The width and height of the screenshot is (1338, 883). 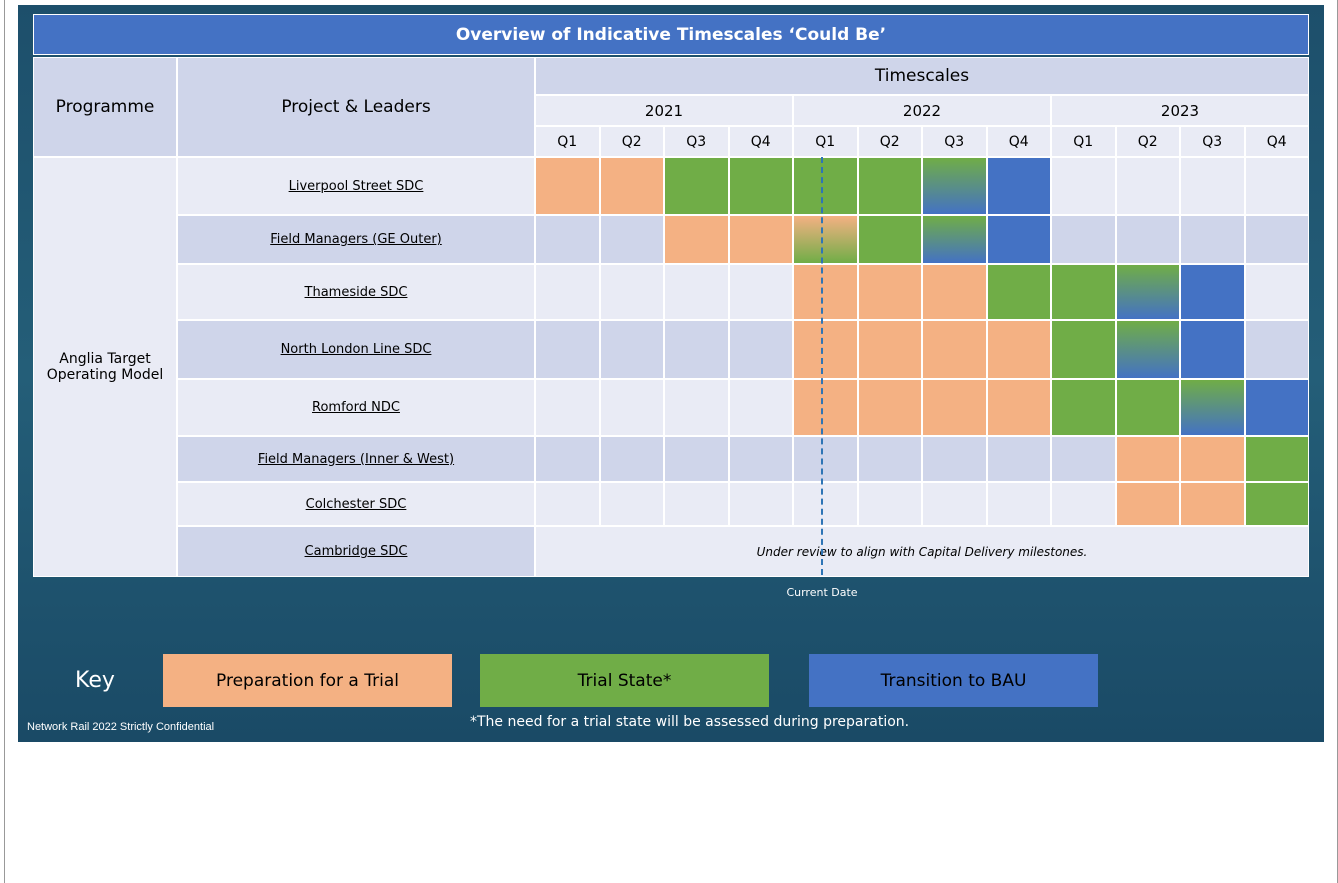 What do you see at coordinates (356, 186) in the screenshot?
I see `project-cell: Liverpool Street SDC` at bounding box center [356, 186].